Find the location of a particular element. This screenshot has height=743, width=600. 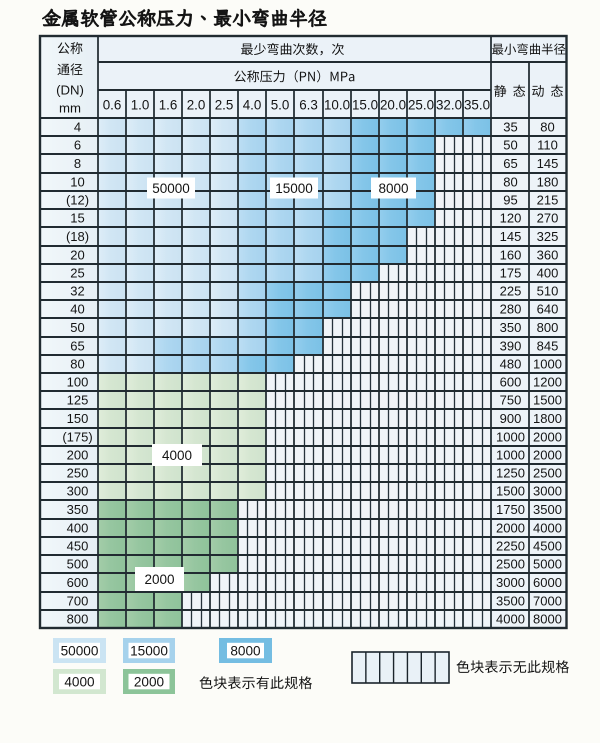

svg-text: 450 is located at coordinates (78, 546).